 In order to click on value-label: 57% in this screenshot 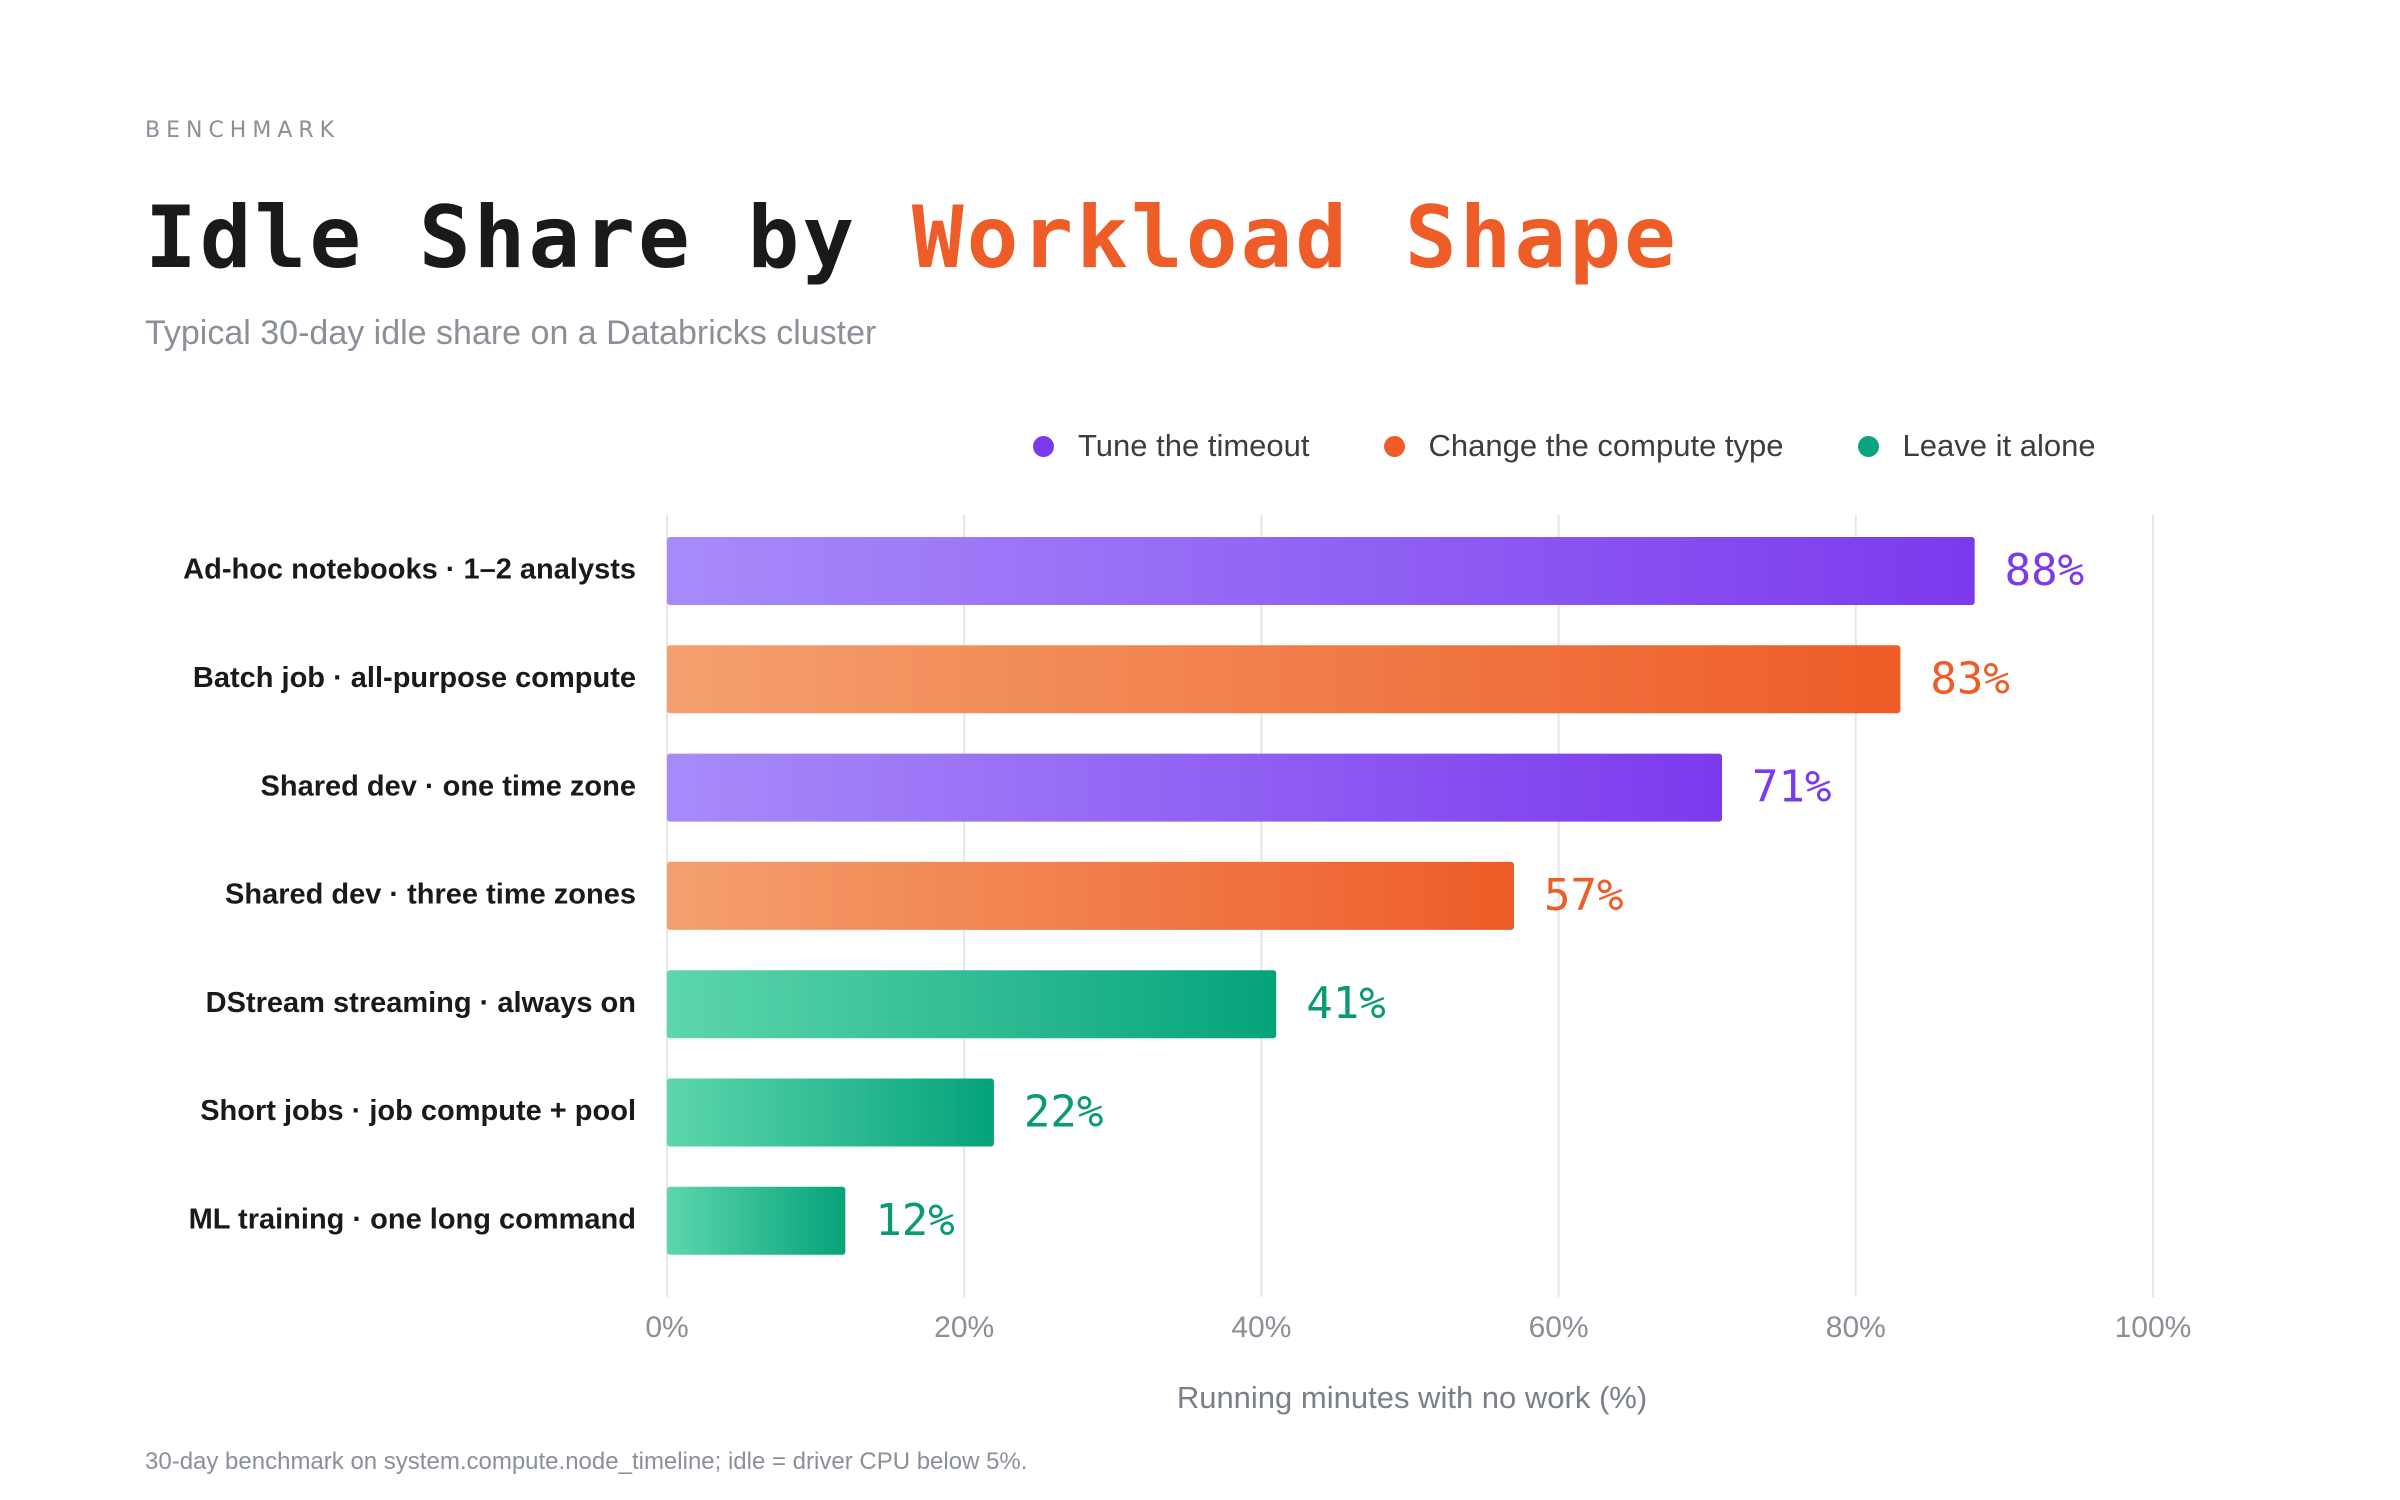, I will do `click(1583, 895)`.